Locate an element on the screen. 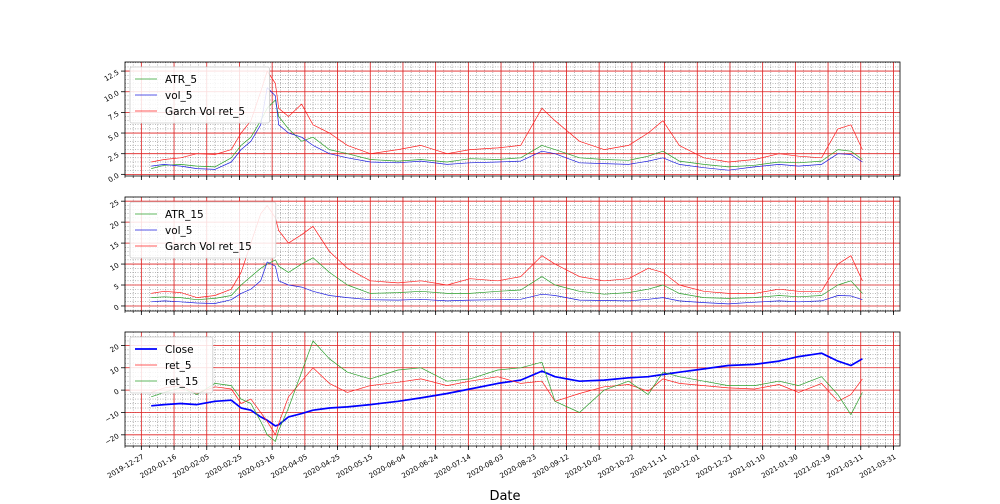  series-line-close is located at coordinates (507, 389).